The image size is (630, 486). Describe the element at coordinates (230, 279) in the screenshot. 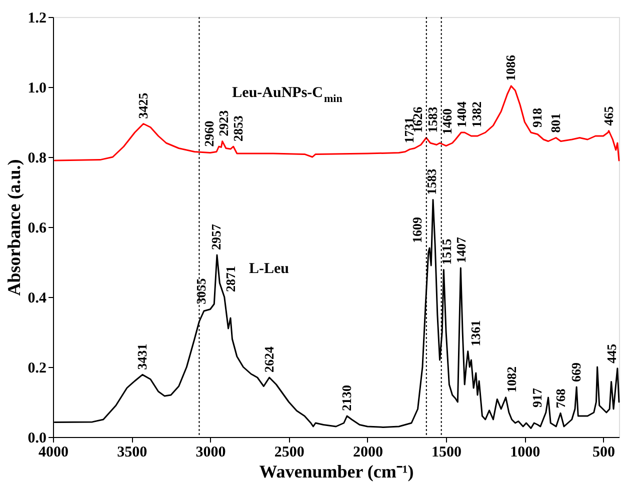

I see `annotation: 2871` at that location.